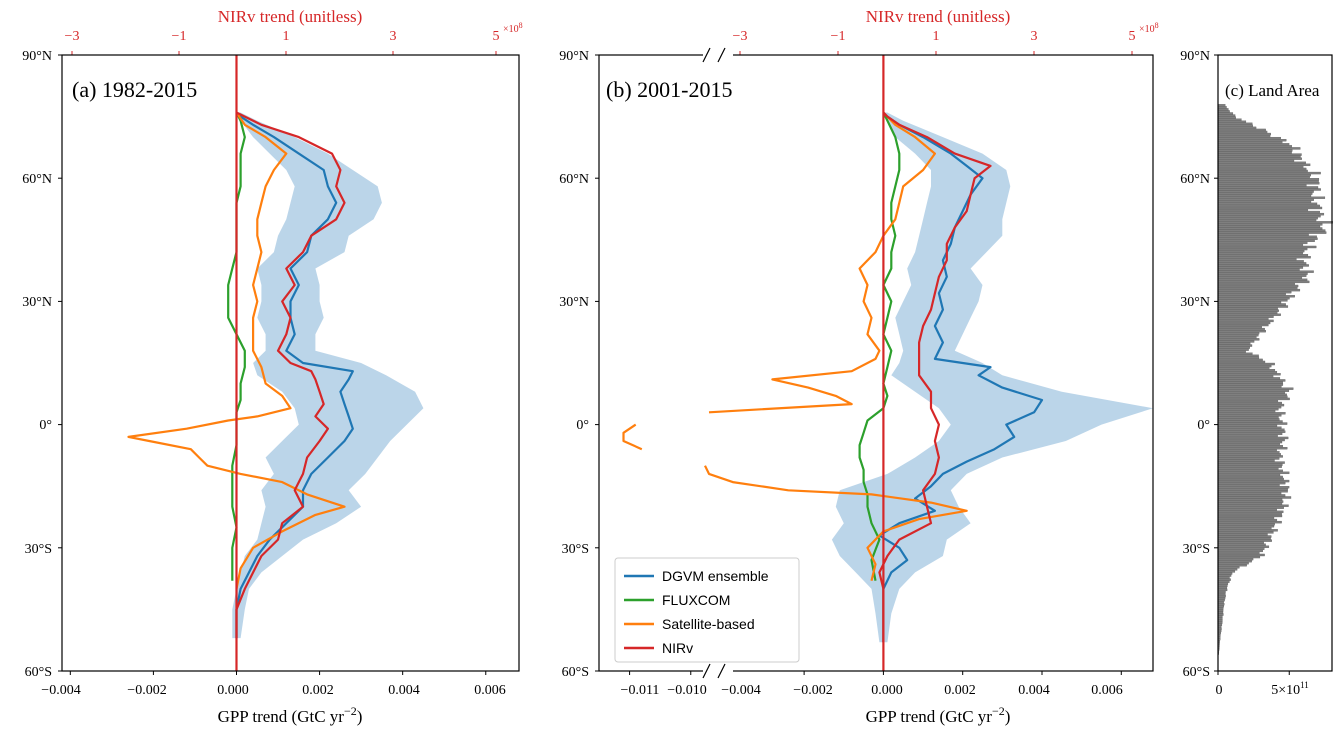 This screenshot has width=1340, height=729. What do you see at coordinates (696, 600) in the screenshot?
I see `legend-label-fluxcom: FLUXCOM` at bounding box center [696, 600].